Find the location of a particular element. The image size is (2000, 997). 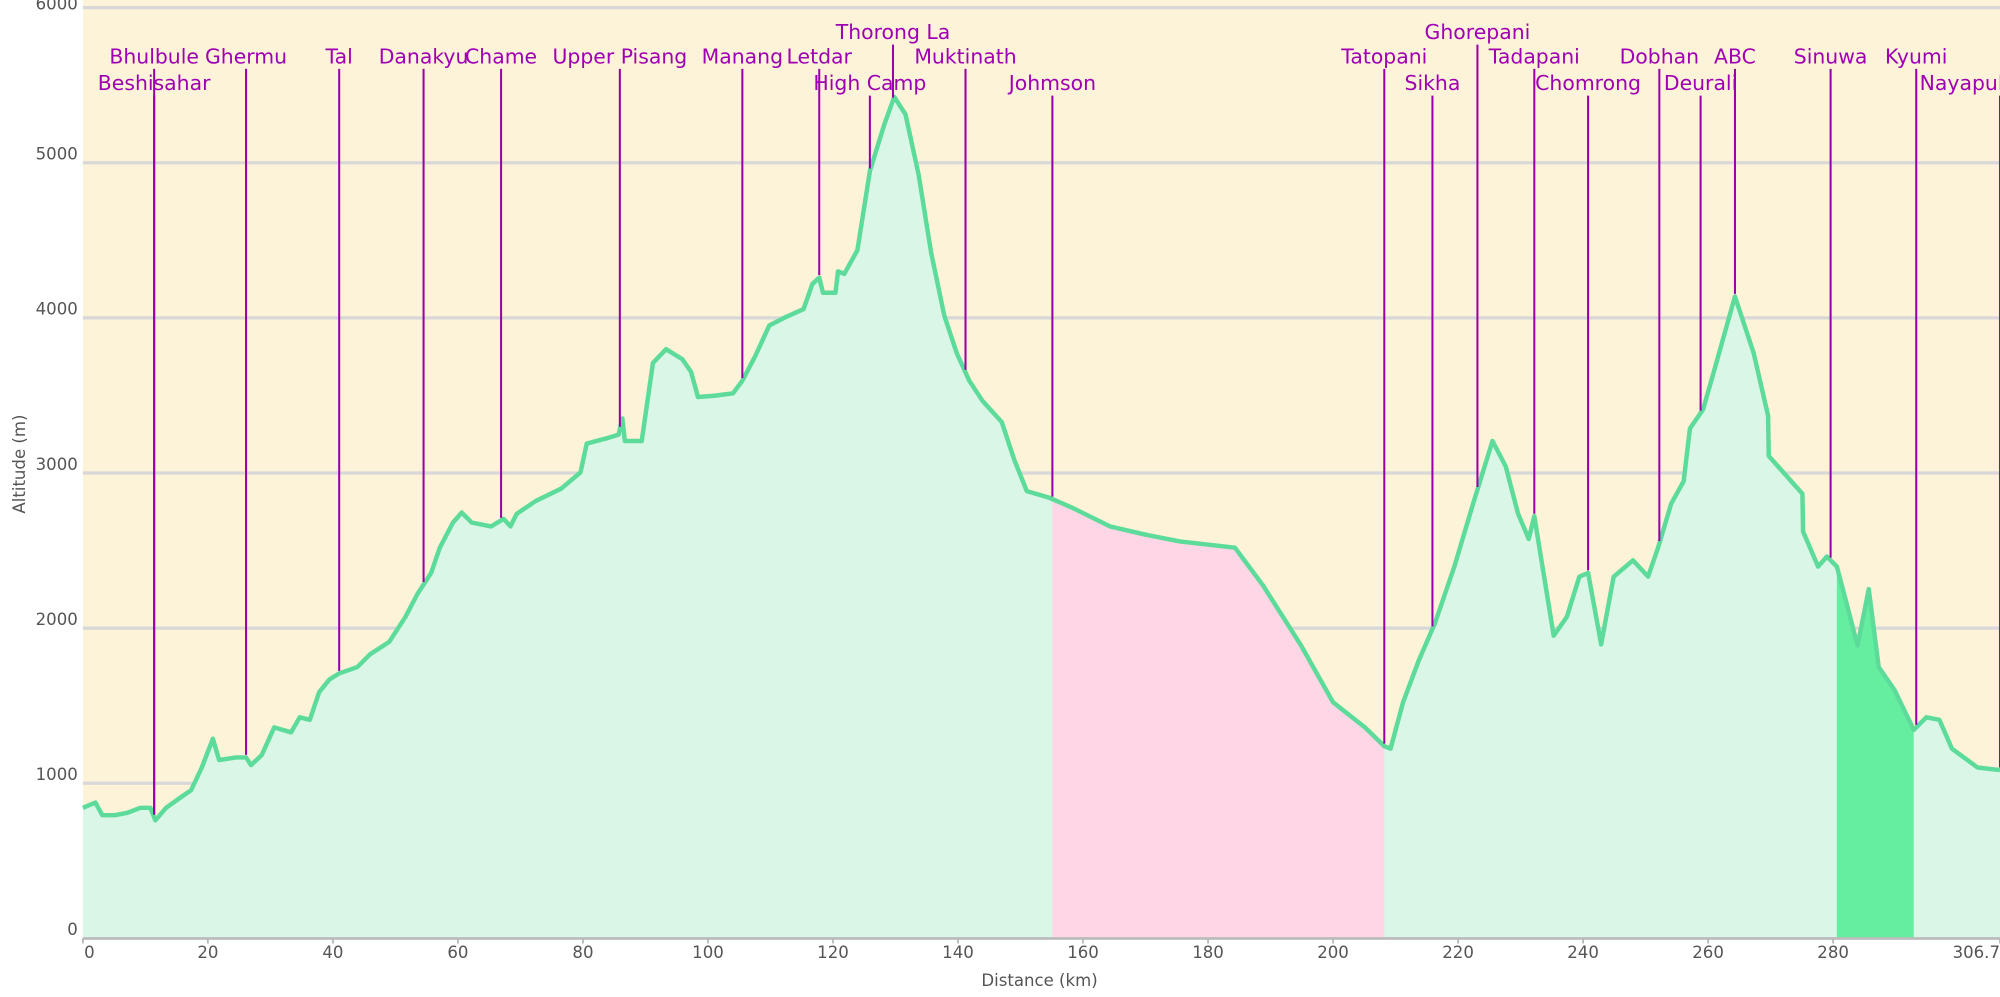

x-tick-label: 80 is located at coordinates (582, 952).